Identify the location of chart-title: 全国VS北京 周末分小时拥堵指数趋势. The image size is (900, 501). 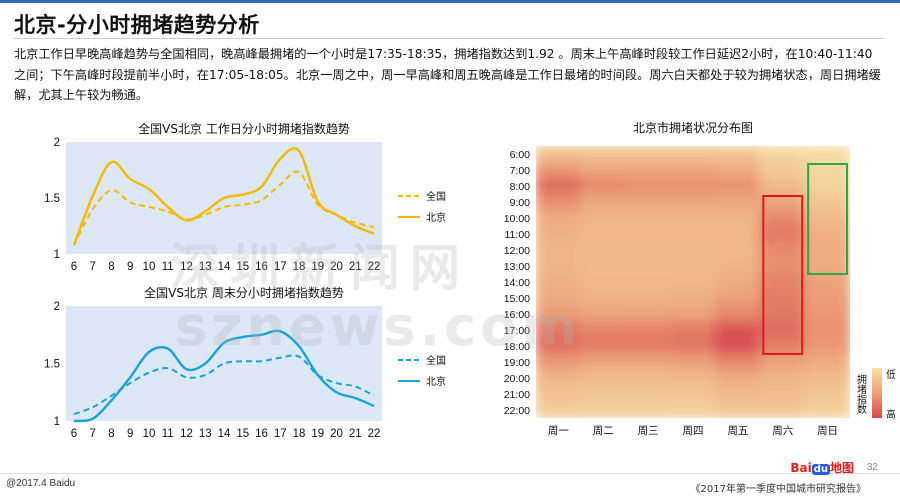
(244, 292).